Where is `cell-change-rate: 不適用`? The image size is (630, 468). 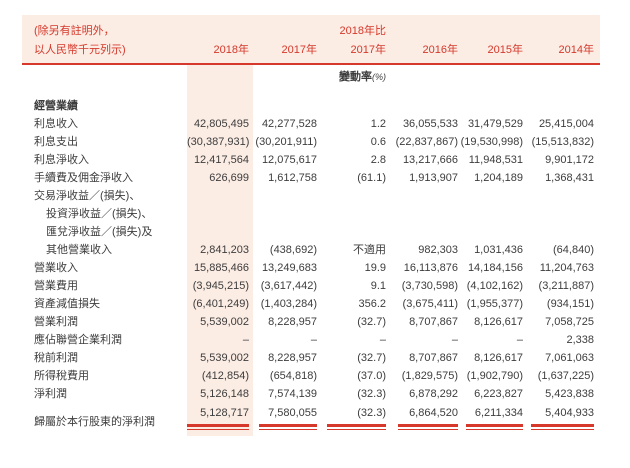
cell-change-rate: 不適用 is located at coordinates (369, 250).